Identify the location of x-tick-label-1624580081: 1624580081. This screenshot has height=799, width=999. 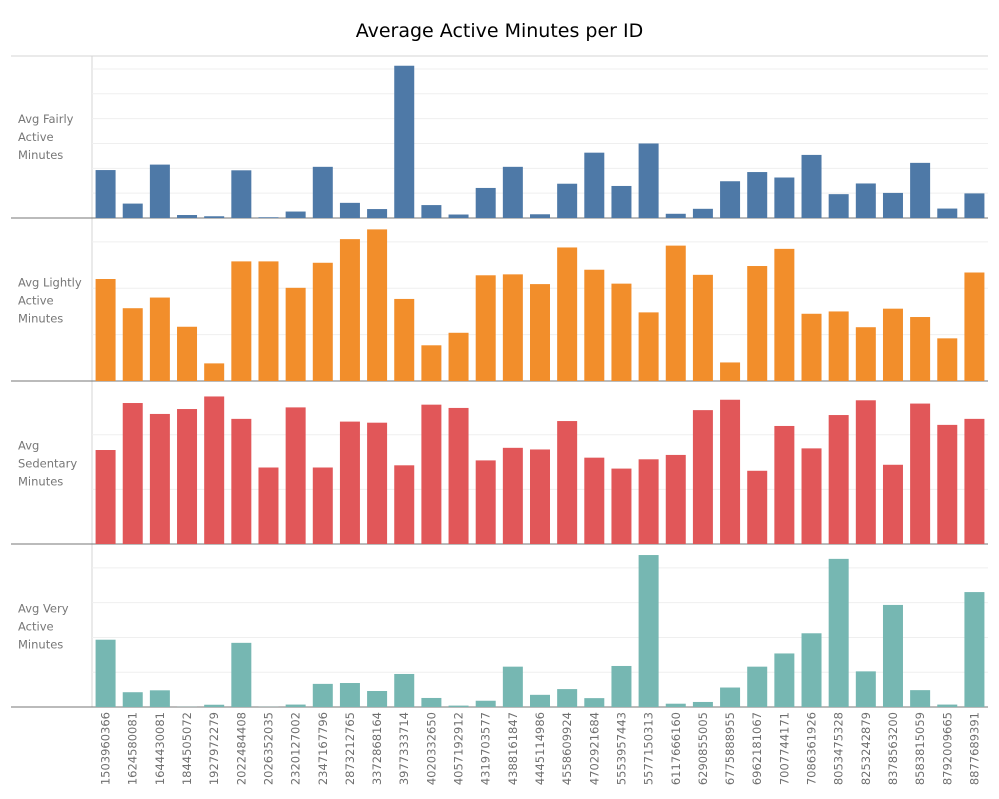
(133, 748).